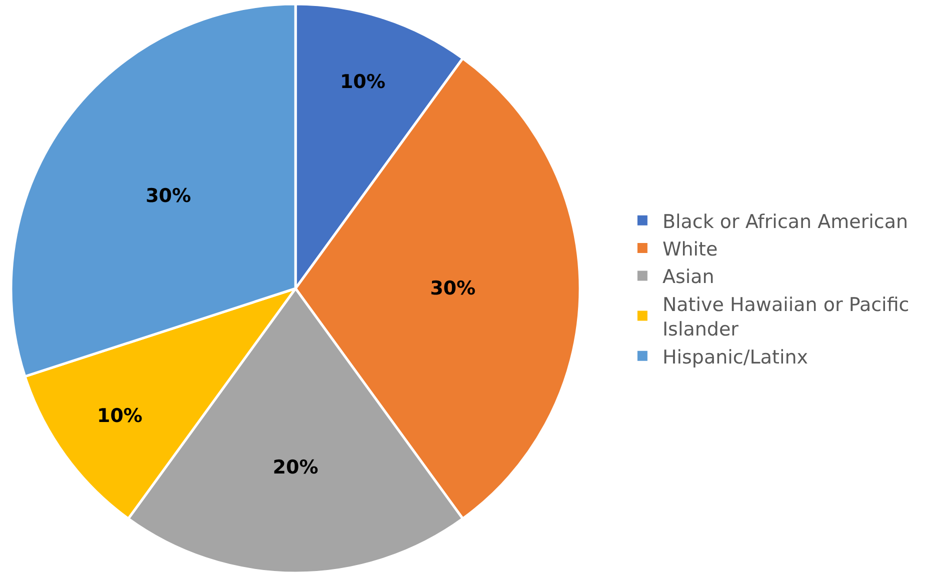  Describe the element at coordinates (785, 221) in the screenshot. I see `legend-label: Black or African American` at that location.